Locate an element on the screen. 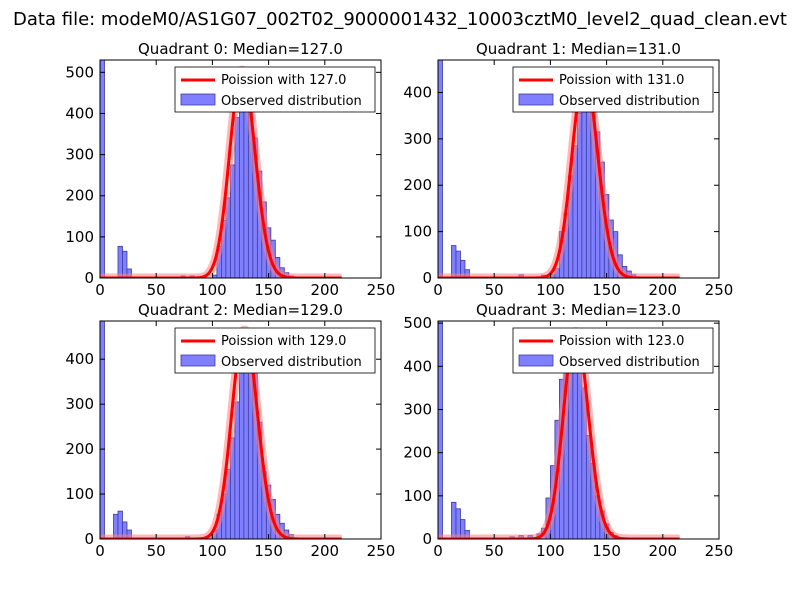 The height and width of the screenshot is (600, 800). chart-title: Quadrant 3: Median=123.0 is located at coordinates (578, 310).